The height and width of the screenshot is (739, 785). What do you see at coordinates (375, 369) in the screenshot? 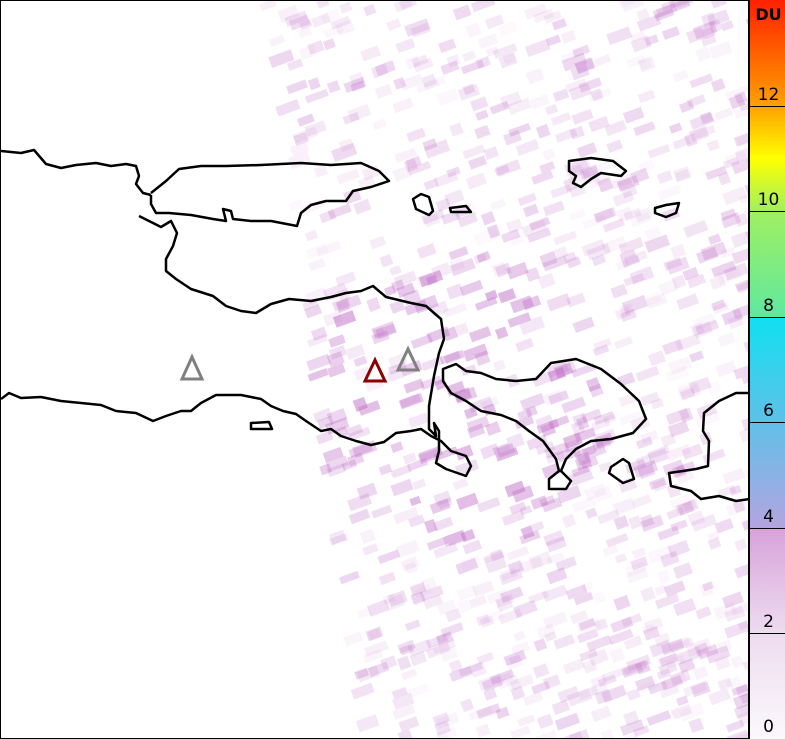
I see `volcano-triangle-active` at bounding box center [375, 369].